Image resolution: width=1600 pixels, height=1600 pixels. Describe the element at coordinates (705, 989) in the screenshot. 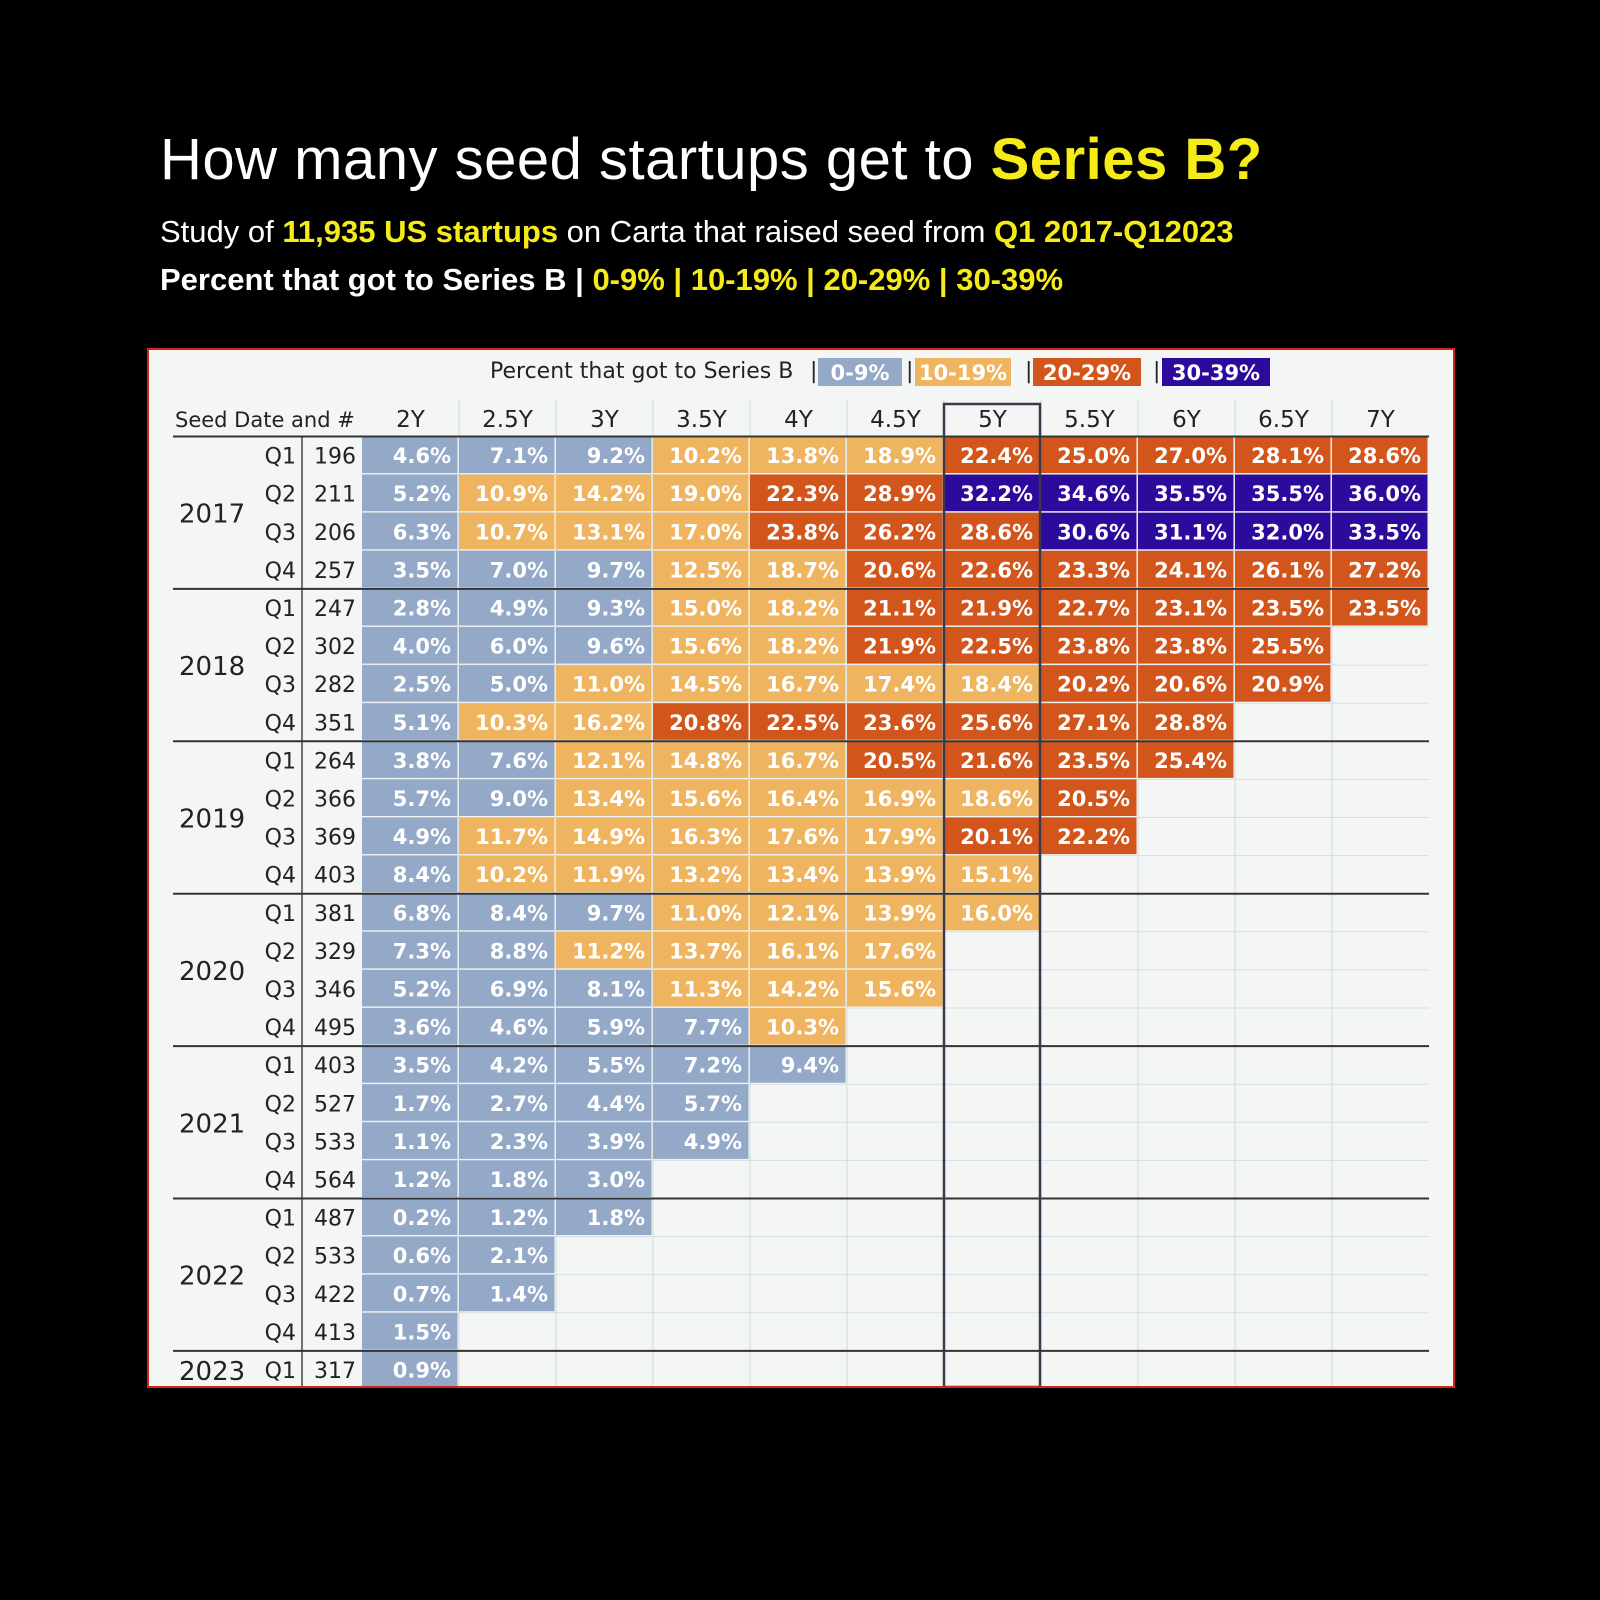

I see `cell-value-label: 11.3%` at that location.